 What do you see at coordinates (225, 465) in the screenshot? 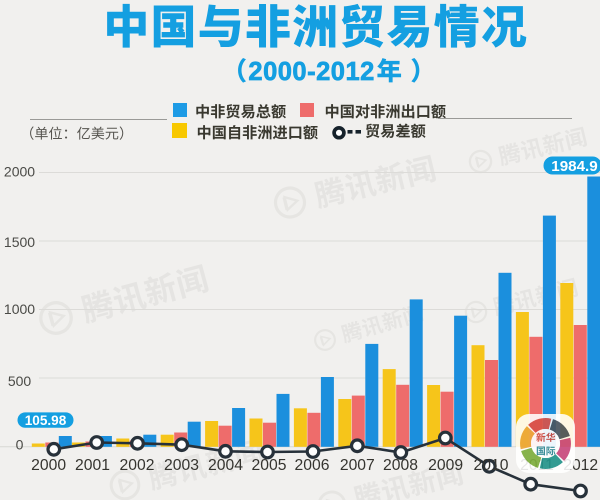
I see `svg-text: 2004` at bounding box center [225, 465].